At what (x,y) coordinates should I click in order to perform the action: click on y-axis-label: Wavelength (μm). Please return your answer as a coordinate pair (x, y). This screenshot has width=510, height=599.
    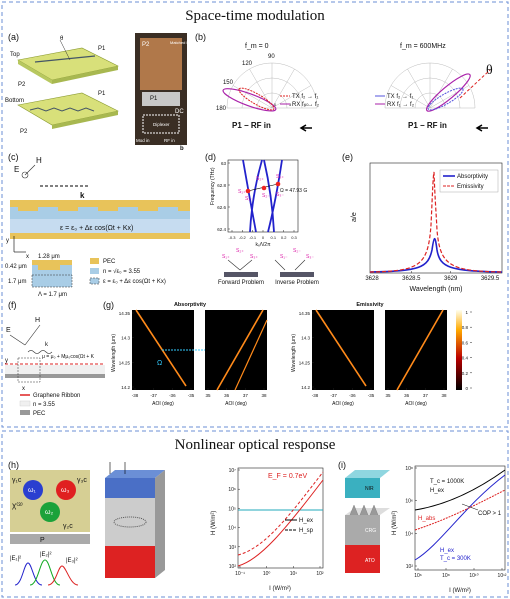
    Looking at the image, I should click on (294, 353).